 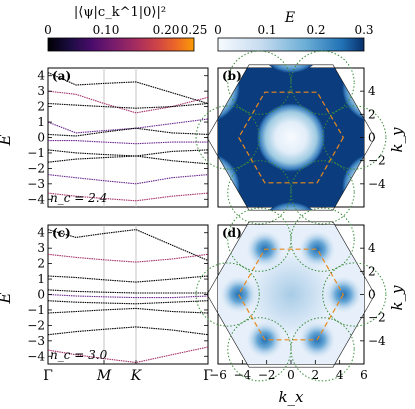 I want to click on panel-d-heatmap, so click(x=291, y=294).